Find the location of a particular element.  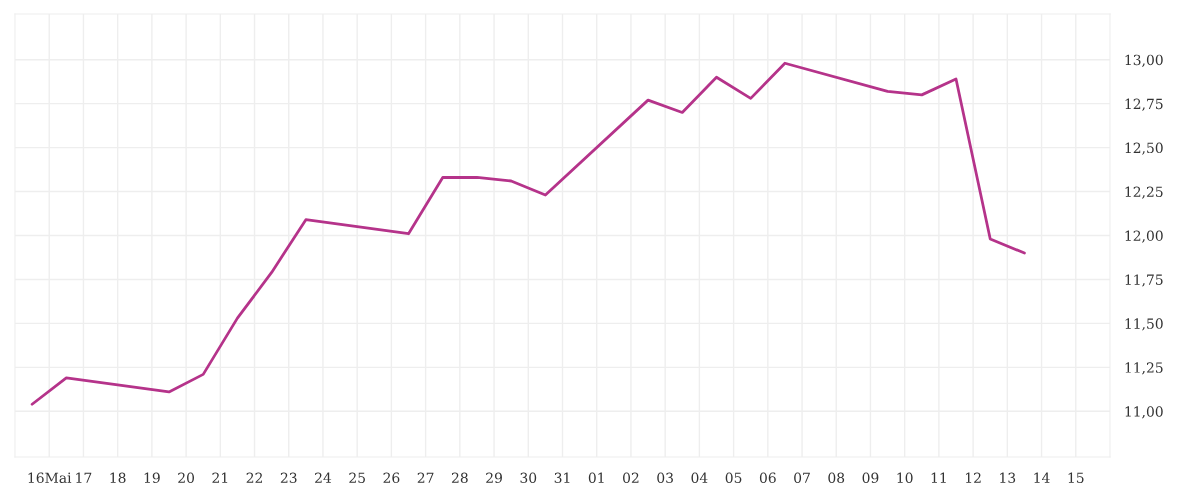

x-tick-label: 02 is located at coordinates (631, 478).